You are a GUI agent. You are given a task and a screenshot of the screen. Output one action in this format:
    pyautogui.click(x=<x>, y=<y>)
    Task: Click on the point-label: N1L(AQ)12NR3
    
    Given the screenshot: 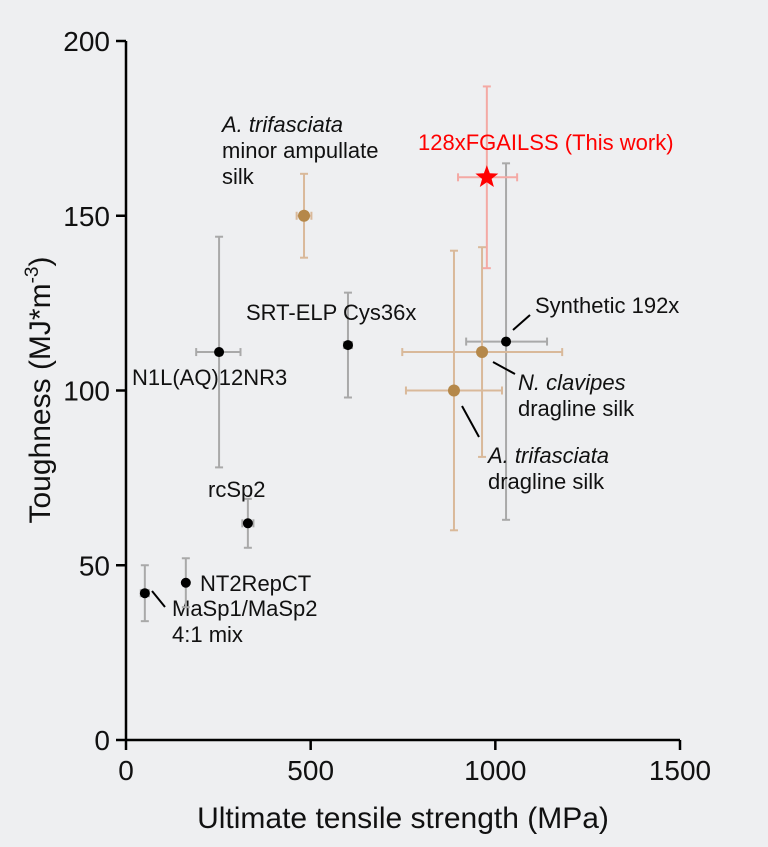 What is the action you would take?
    pyautogui.click(x=209, y=377)
    